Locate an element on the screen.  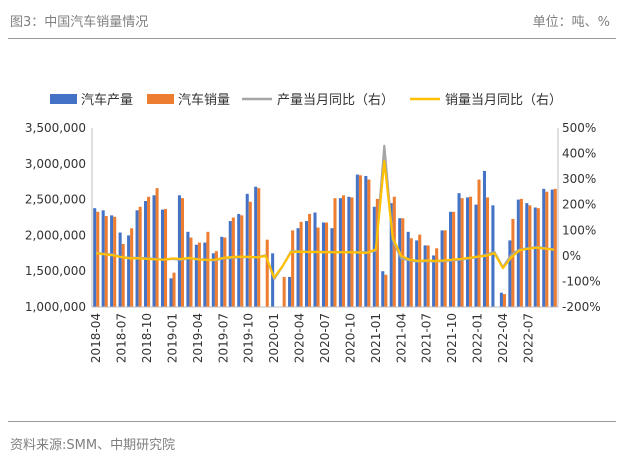
x-tick-label: 2019-04 is located at coordinates (198, 338).